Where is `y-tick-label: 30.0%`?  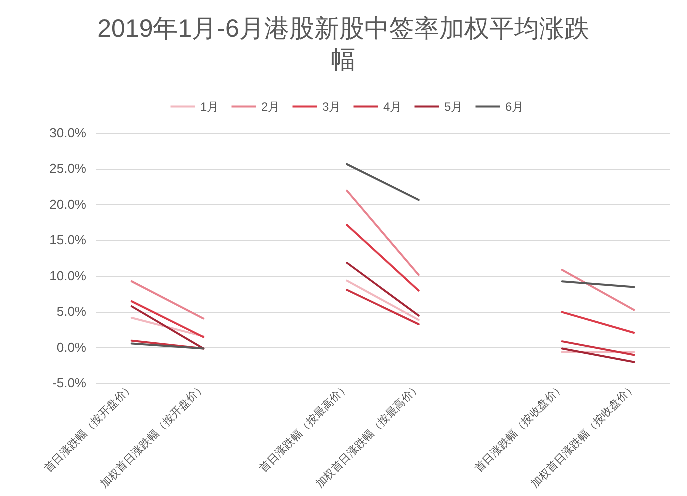
y-tick-label: 30.0% is located at coordinates (68, 133).